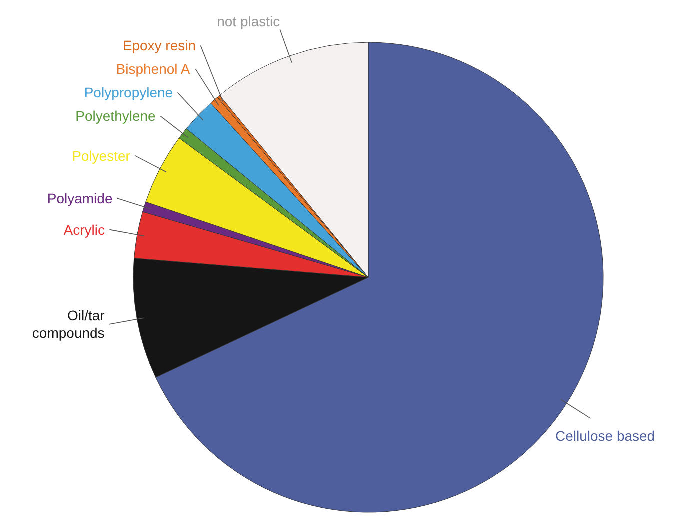 This screenshot has width=699, height=532. Describe the element at coordinates (129, 92) in the screenshot. I see `slice-label: Polypropylene` at that location.